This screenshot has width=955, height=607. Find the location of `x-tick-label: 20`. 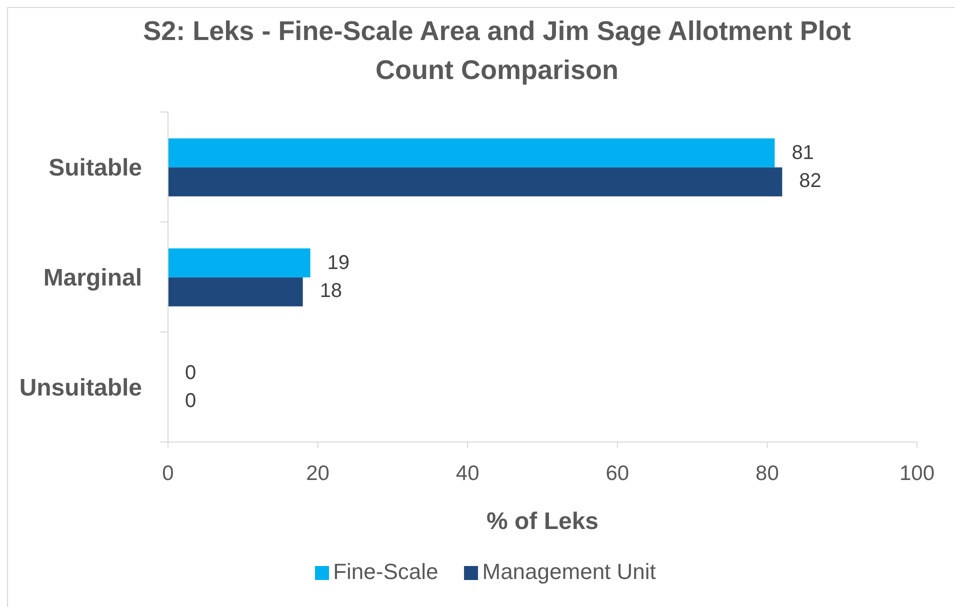

x-tick-label: 20 is located at coordinates (318, 473).